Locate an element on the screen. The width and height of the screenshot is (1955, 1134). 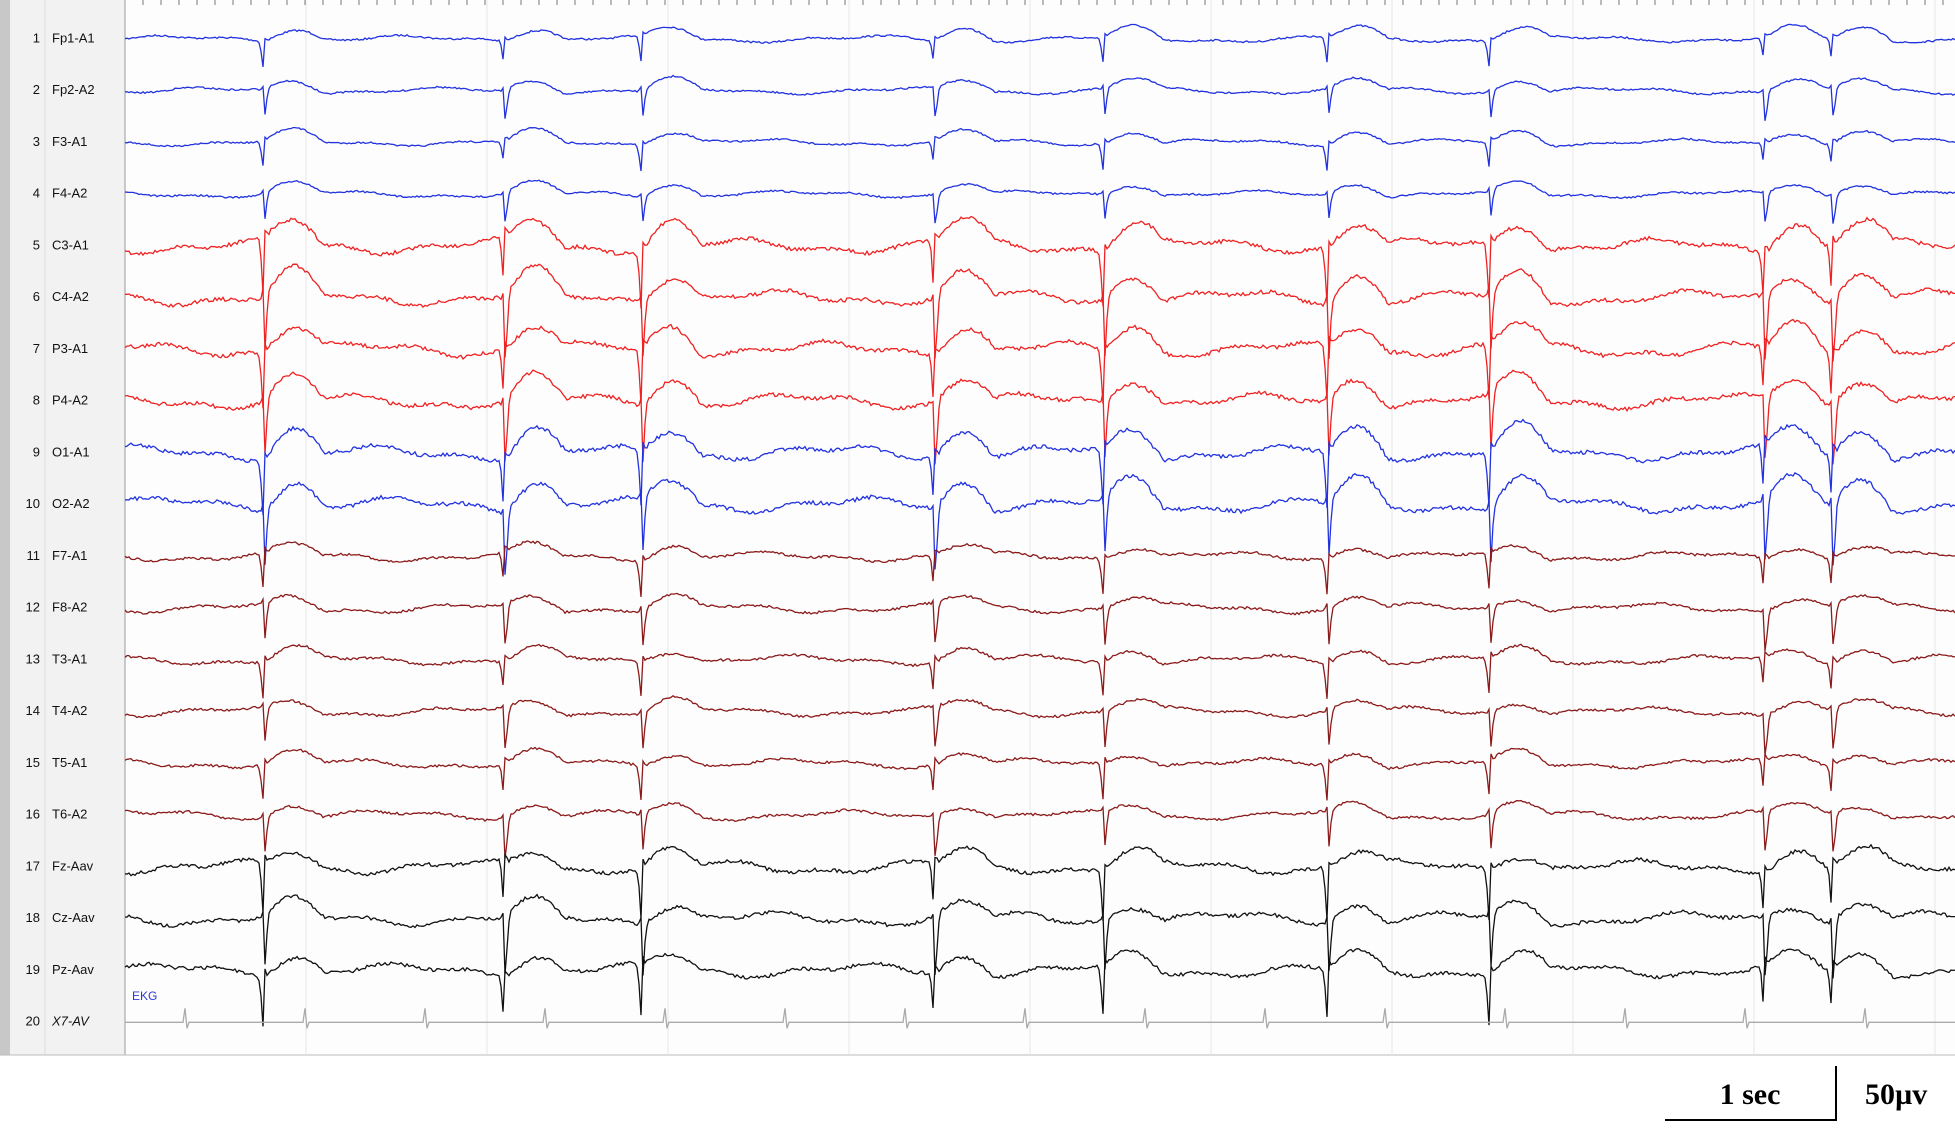
channel-number: 7 is located at coordinates (36, 348).